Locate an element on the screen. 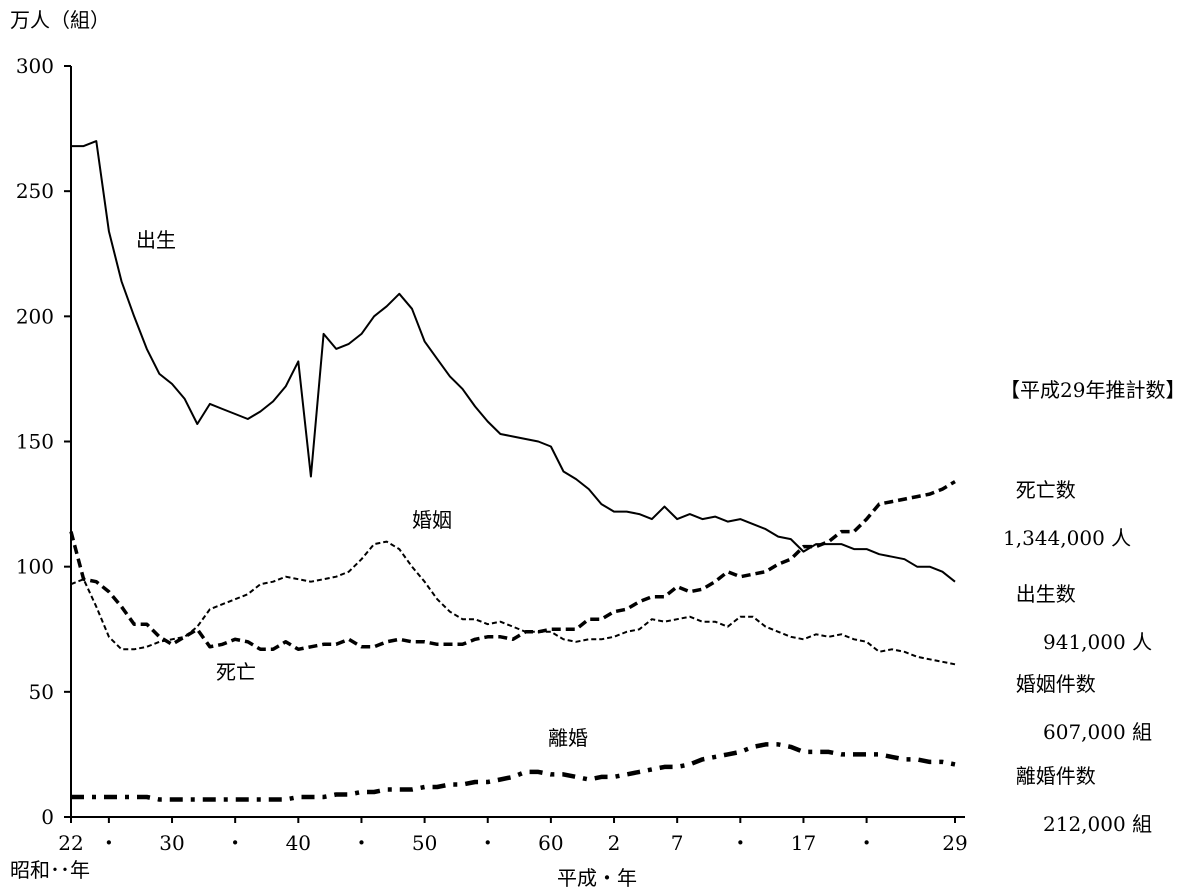  x-tick-label: 40 is located at coordinates (298, 843).